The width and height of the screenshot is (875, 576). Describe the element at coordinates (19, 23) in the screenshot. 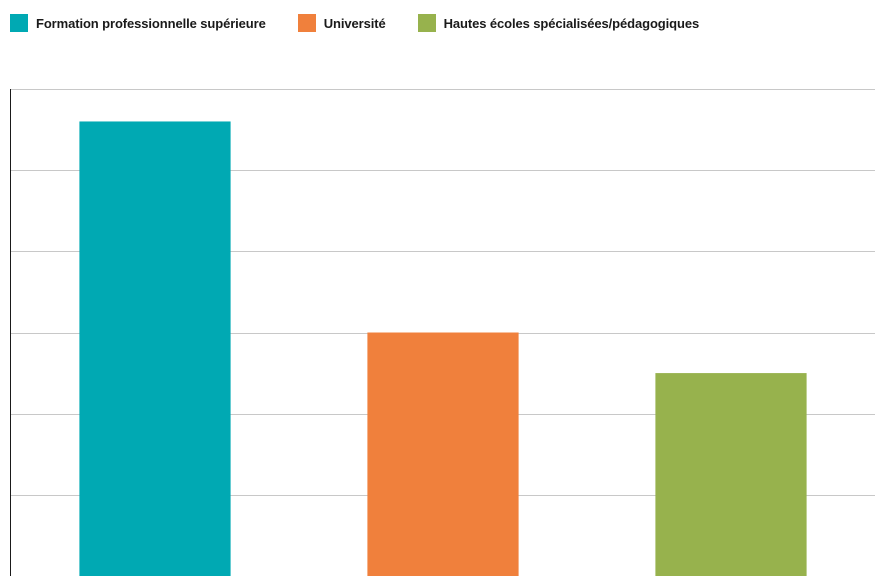

I see `legend-swatch-teal` at that location.